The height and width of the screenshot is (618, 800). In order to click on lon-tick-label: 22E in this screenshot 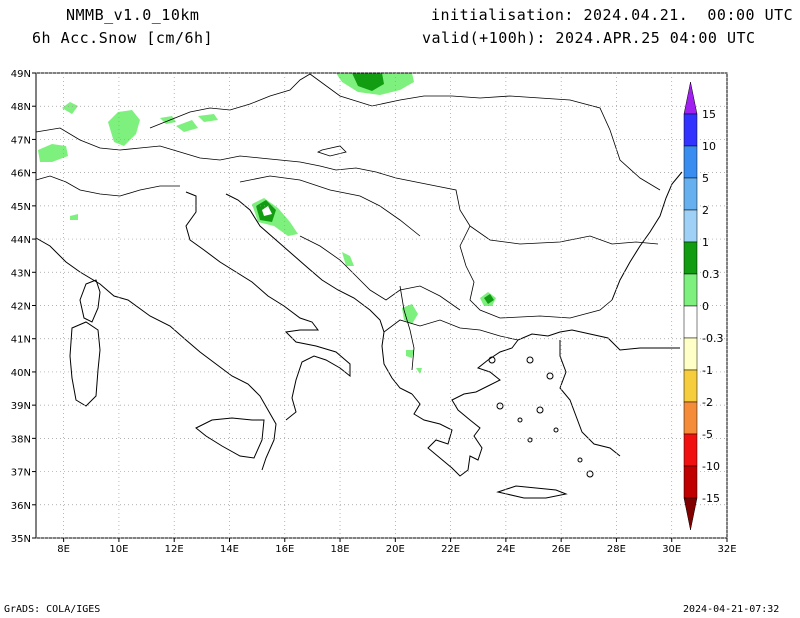, I will do `click(450, 549)`.